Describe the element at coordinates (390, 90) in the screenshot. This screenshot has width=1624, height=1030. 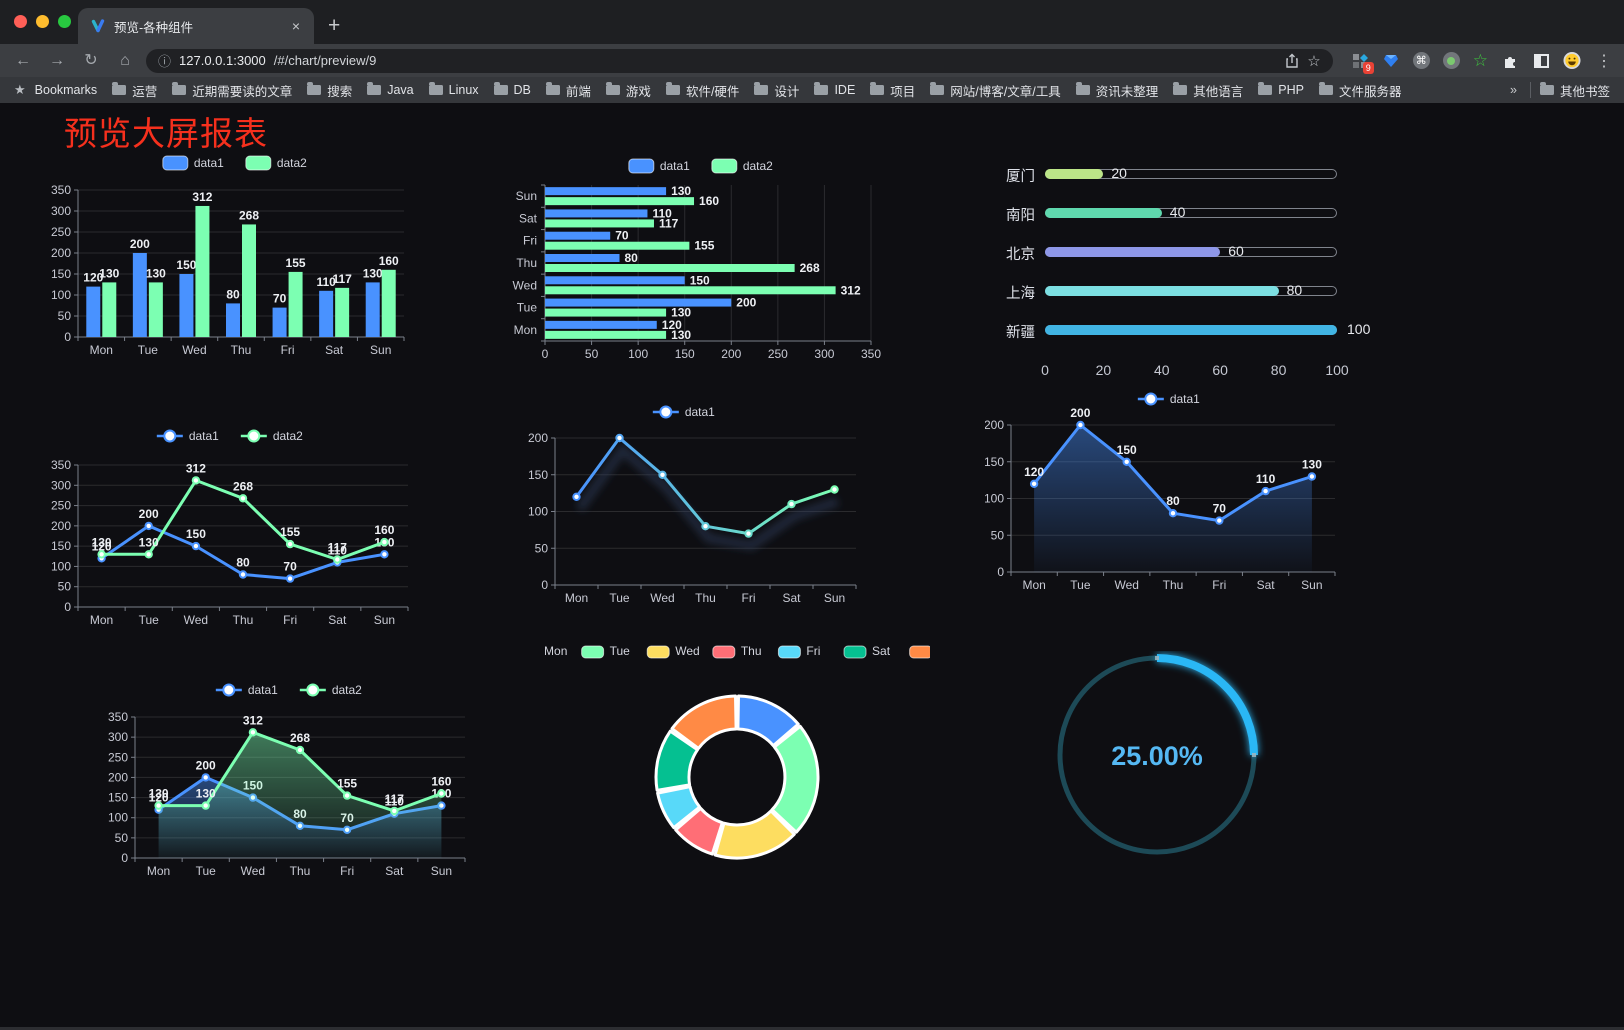
I see `bookmark-item: Java` at that location.